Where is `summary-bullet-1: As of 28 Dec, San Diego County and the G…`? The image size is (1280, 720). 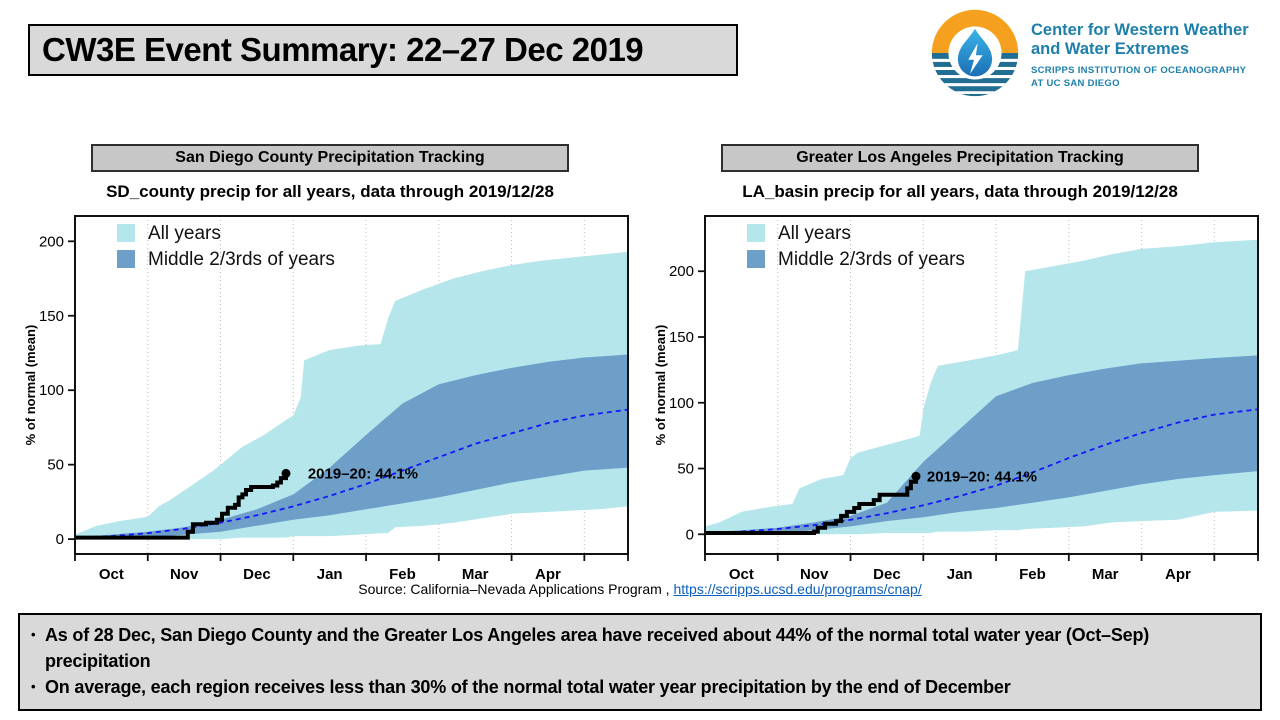
summary-bullet-1: As of 28 Dec, San Diego County and the G… is located at coordinates (625, 648).